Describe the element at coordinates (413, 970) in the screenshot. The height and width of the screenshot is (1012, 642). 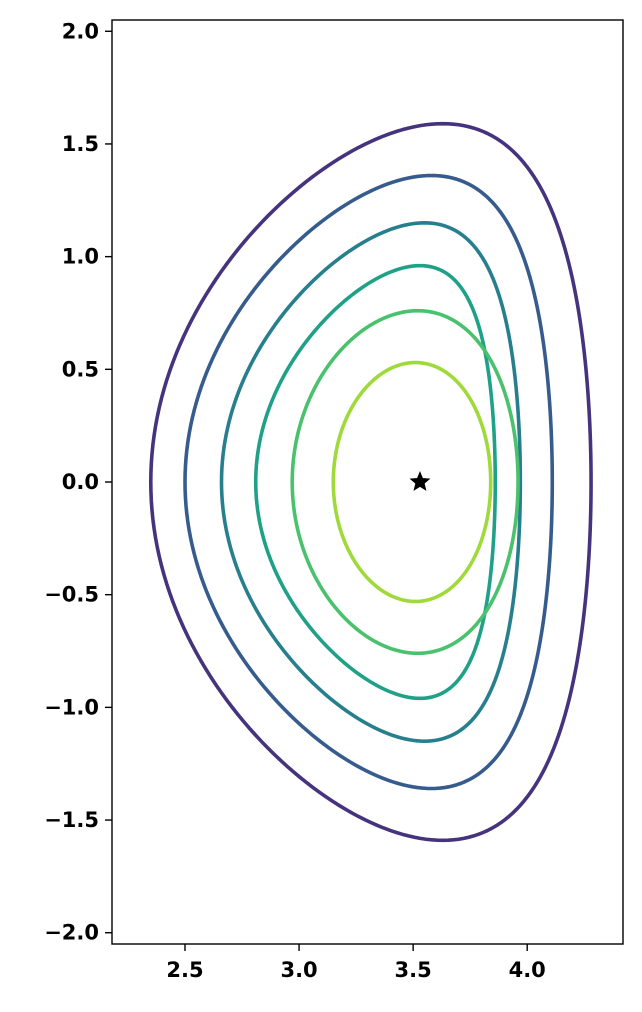
I see `x-tick-label: 3.5` at that location.